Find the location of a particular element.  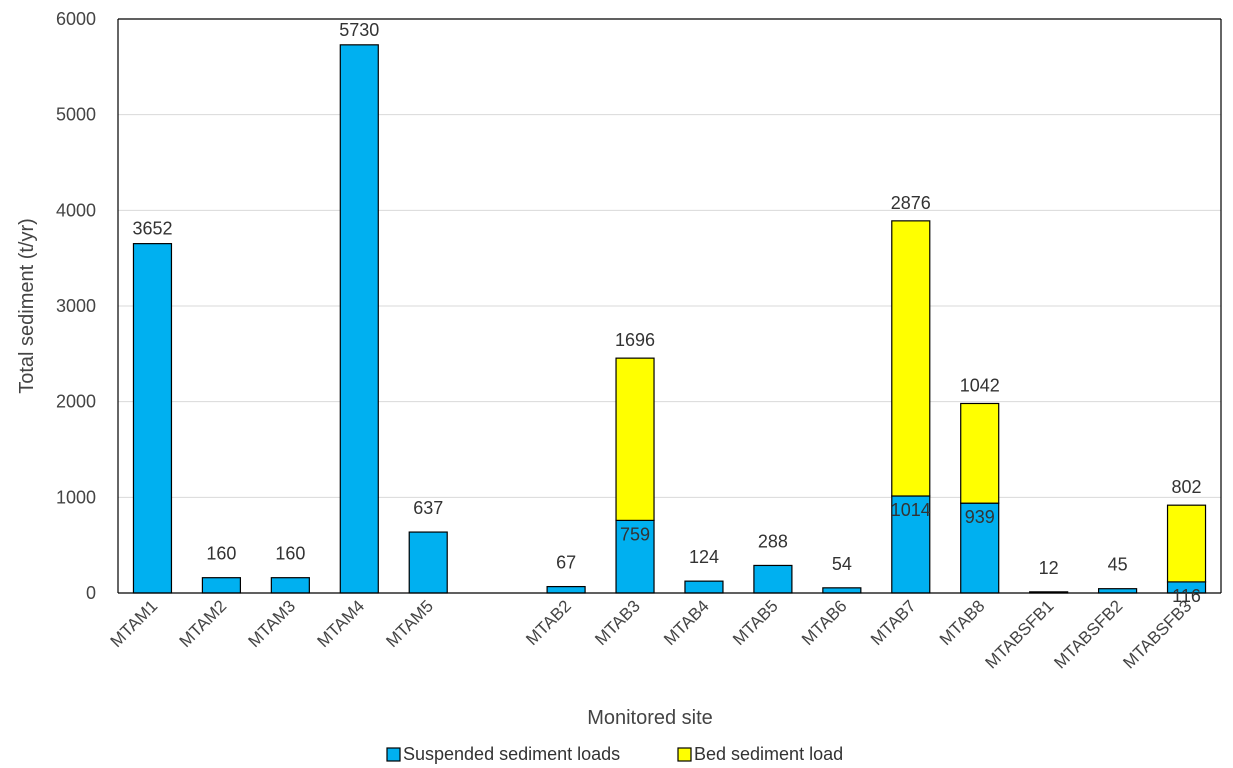

data-label-suspended-mtab2: 67 is located at coordinates (566, 563).